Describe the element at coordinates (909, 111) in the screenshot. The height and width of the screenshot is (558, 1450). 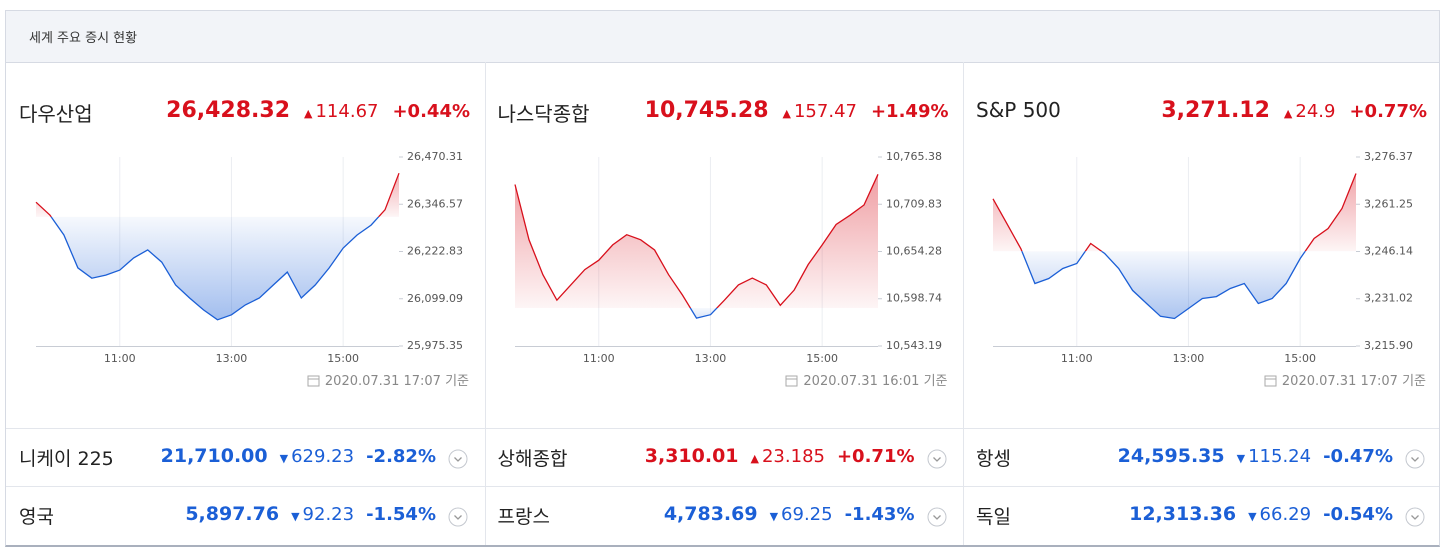
I see `change-rate: +1.49%` at that location.